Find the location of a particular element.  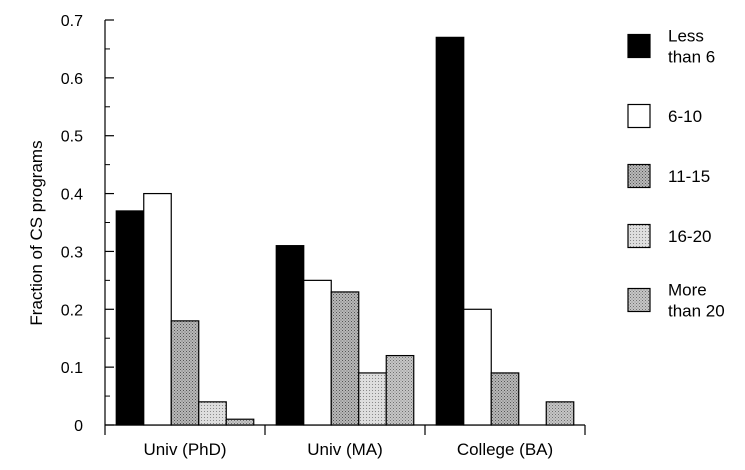

legend-label: 16-20 is located at coordinates (689, 236).